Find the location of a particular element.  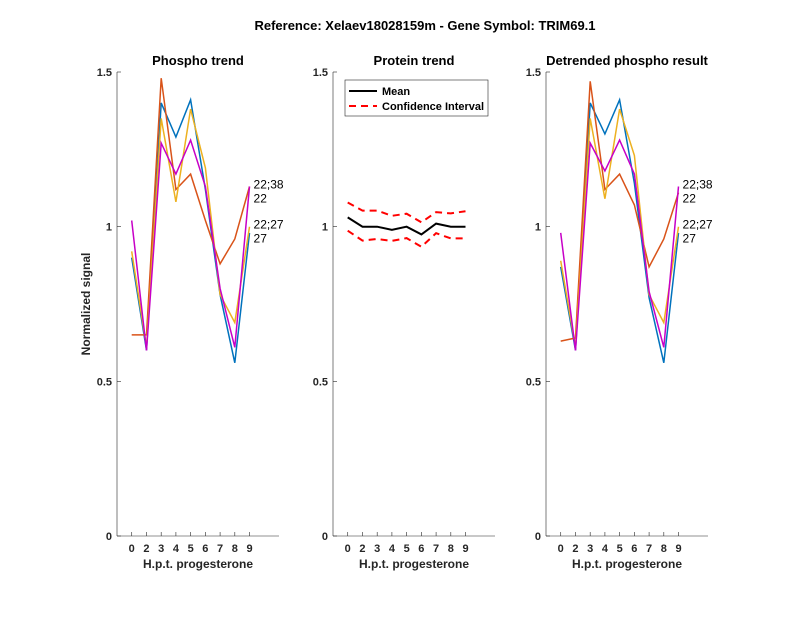

series-line-confidence-interval-lower is located at coordinates (406, 239).